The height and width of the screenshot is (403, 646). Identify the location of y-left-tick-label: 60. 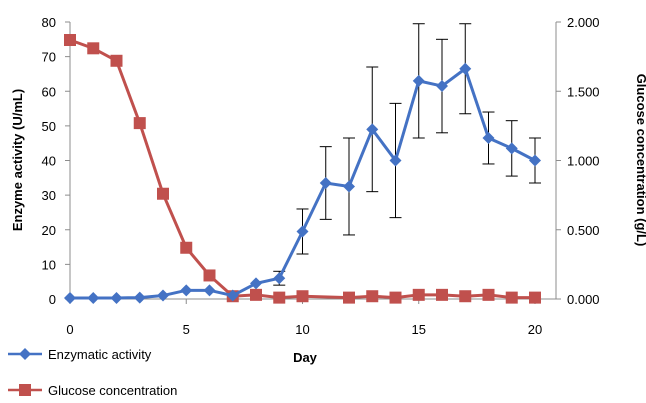
(49, 91).